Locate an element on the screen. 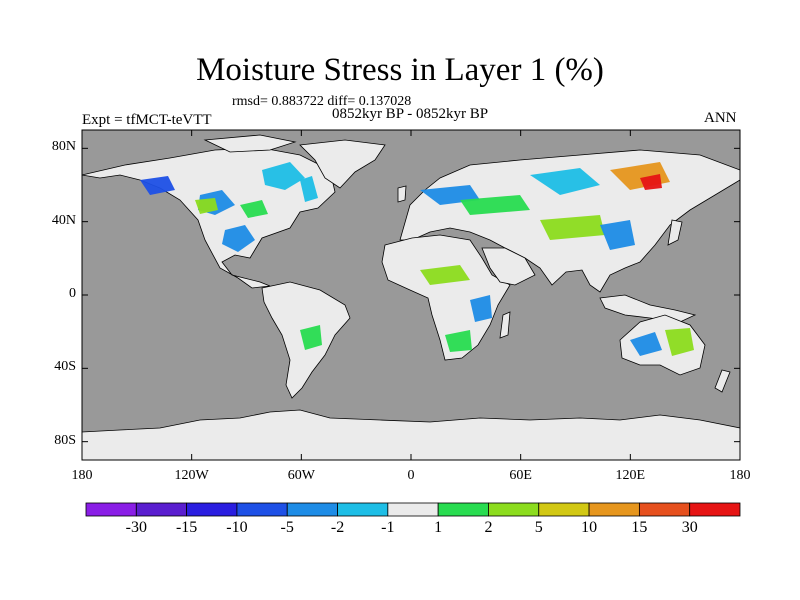  colorbar-label: 5 is located at coordinates (538, 527).